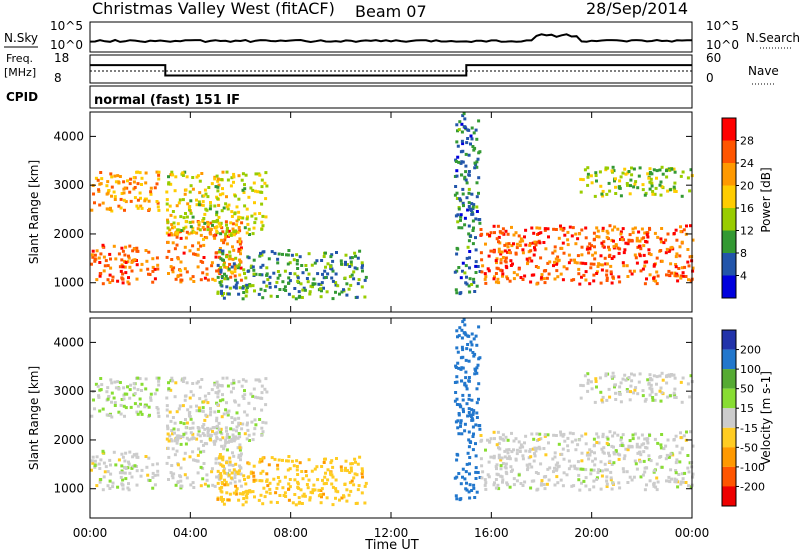 The width and height of the screenshot is (800, 554). What do you see at coordinates (190, 533) in the screenshot?
I see `x-tick-label: 04:00` at bounding box center [190, 533].